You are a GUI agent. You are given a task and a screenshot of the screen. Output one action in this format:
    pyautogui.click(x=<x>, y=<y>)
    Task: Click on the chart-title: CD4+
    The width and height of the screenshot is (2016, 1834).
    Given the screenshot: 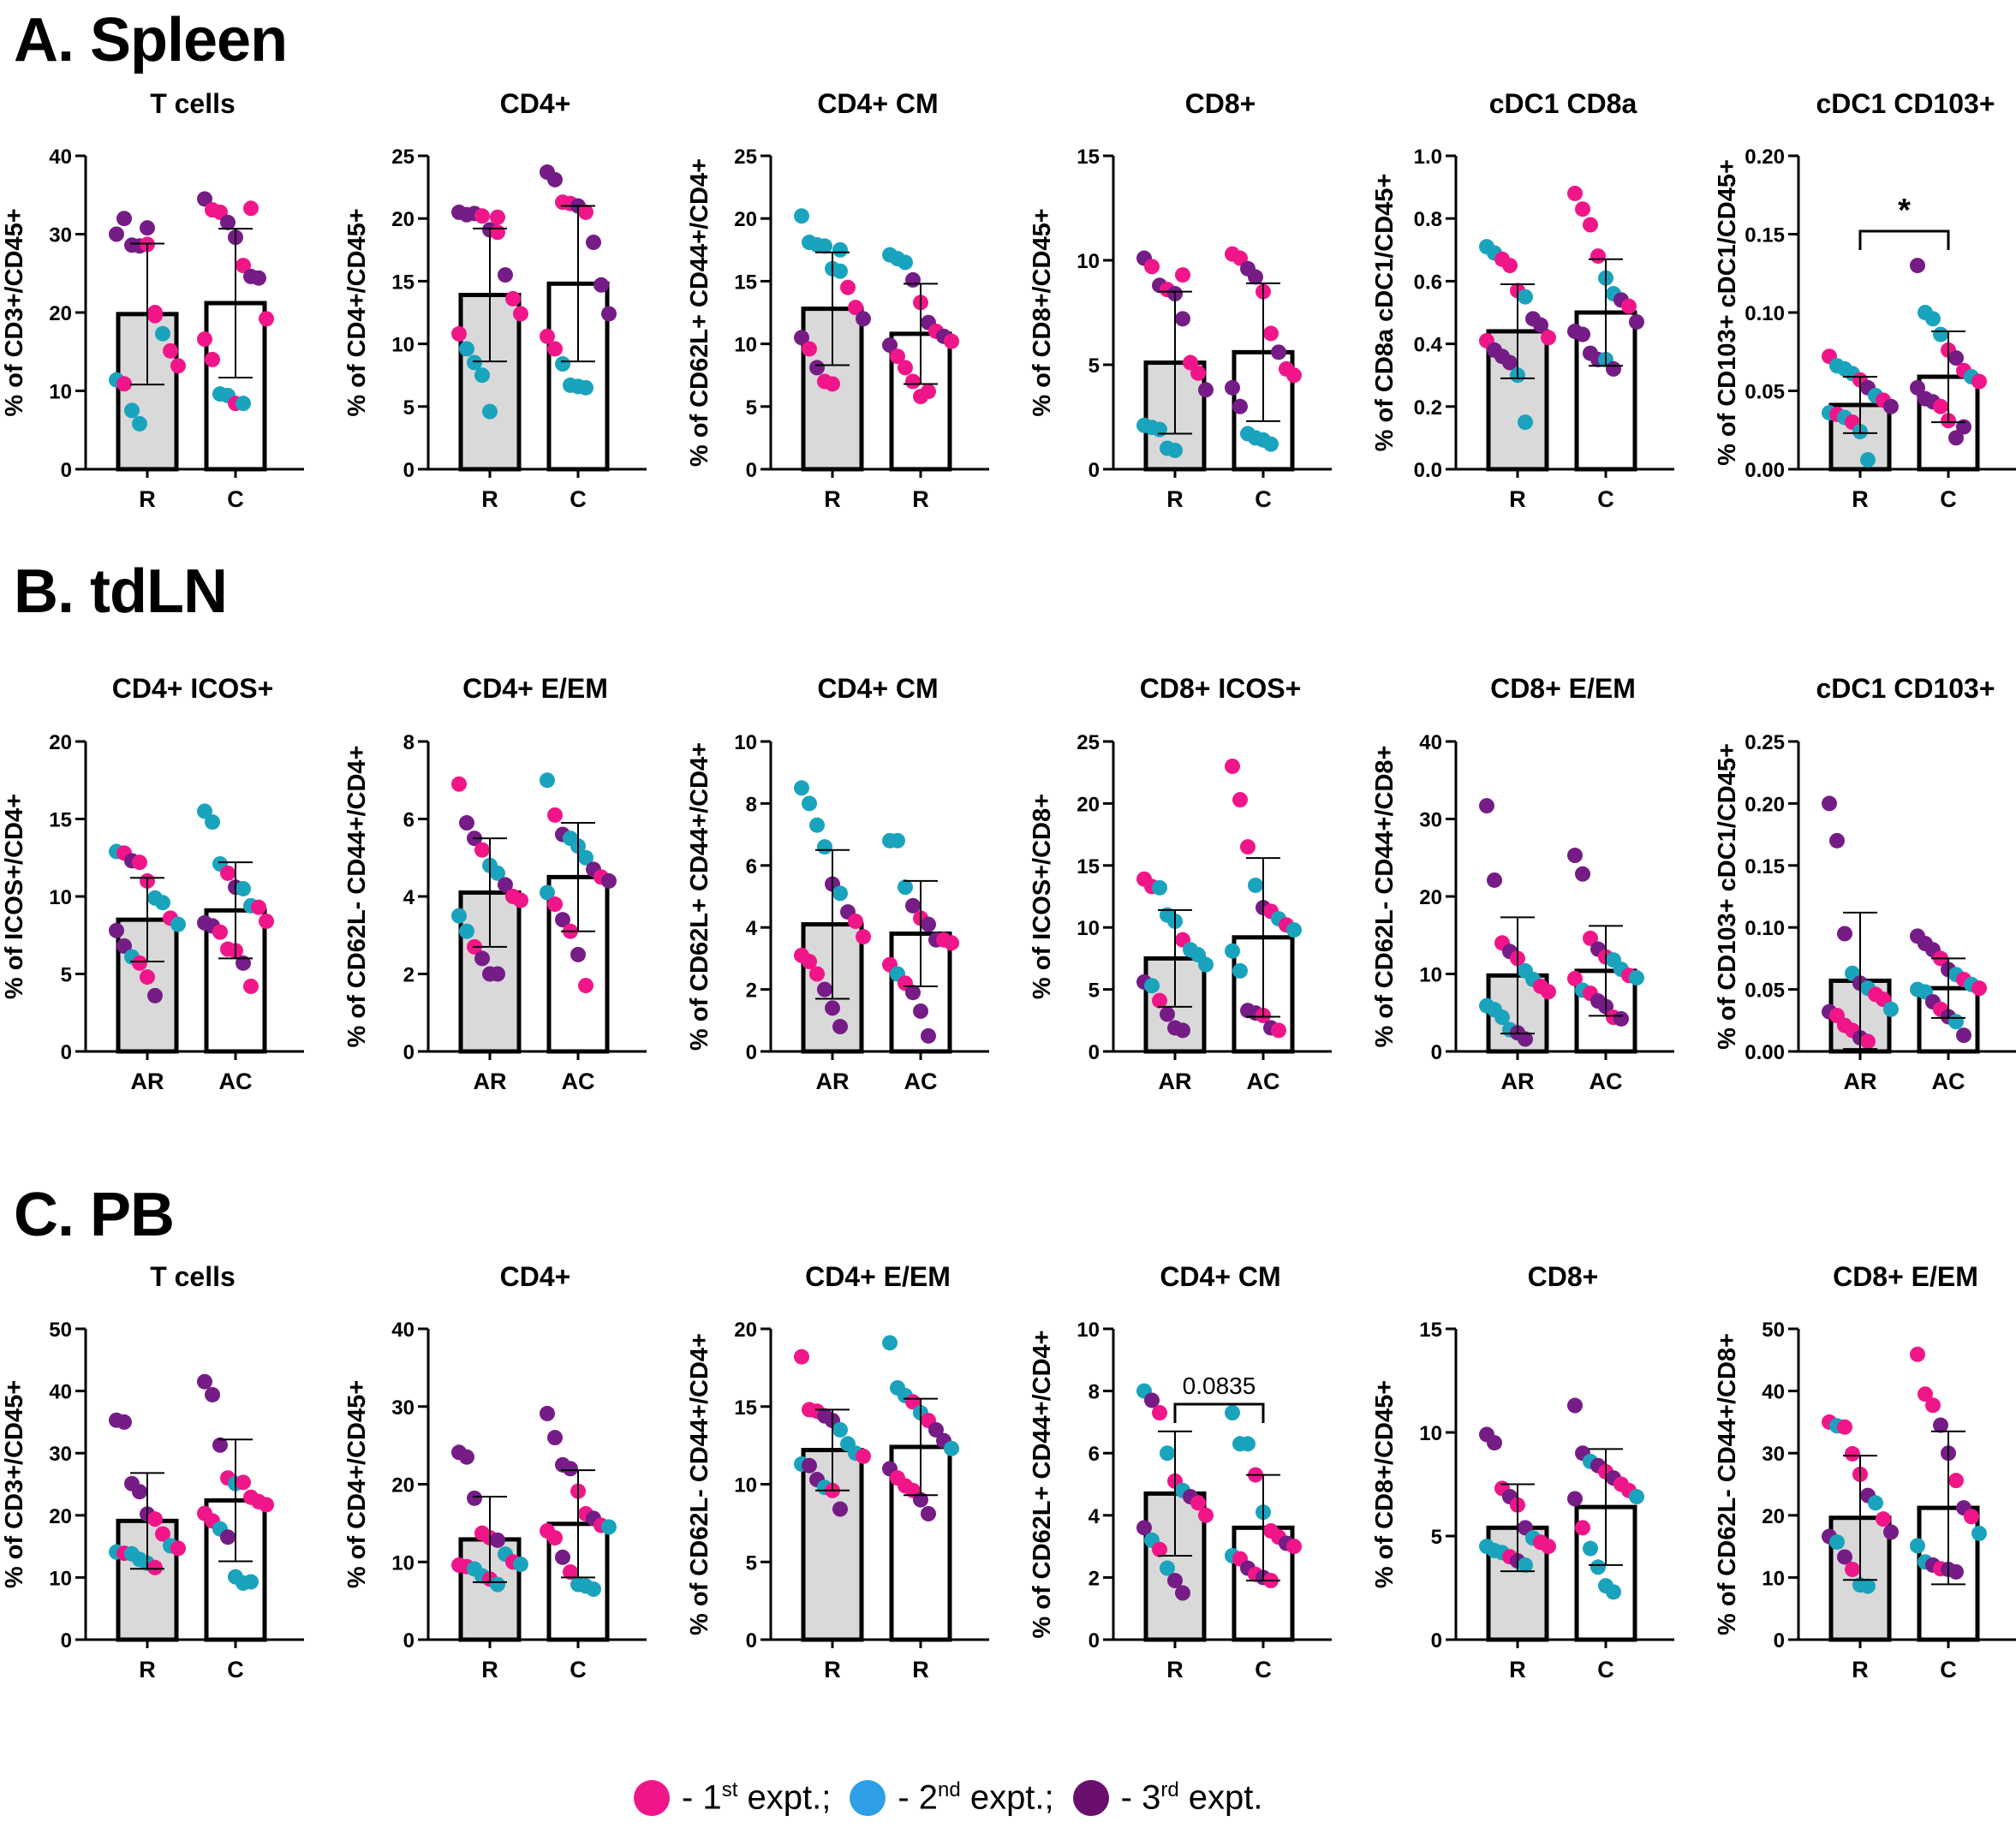 What is the action you would take?
    pyautogui.click(x=535, y=1276)
    